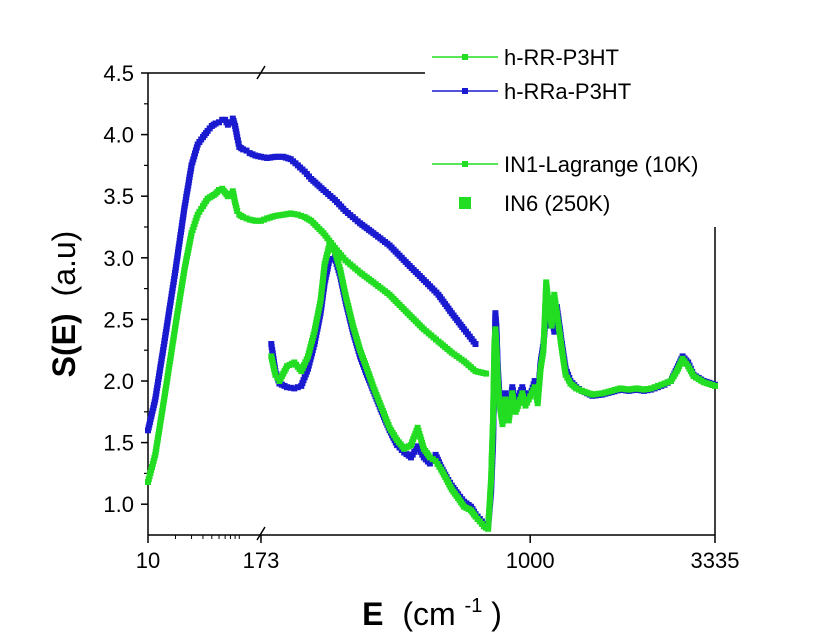 This screenshot has height=636, width=830. What do you see at coordinates (118, 443) in the screenshot?
I see `y-tick-label: 1.5` at bounding box center [118, 443].